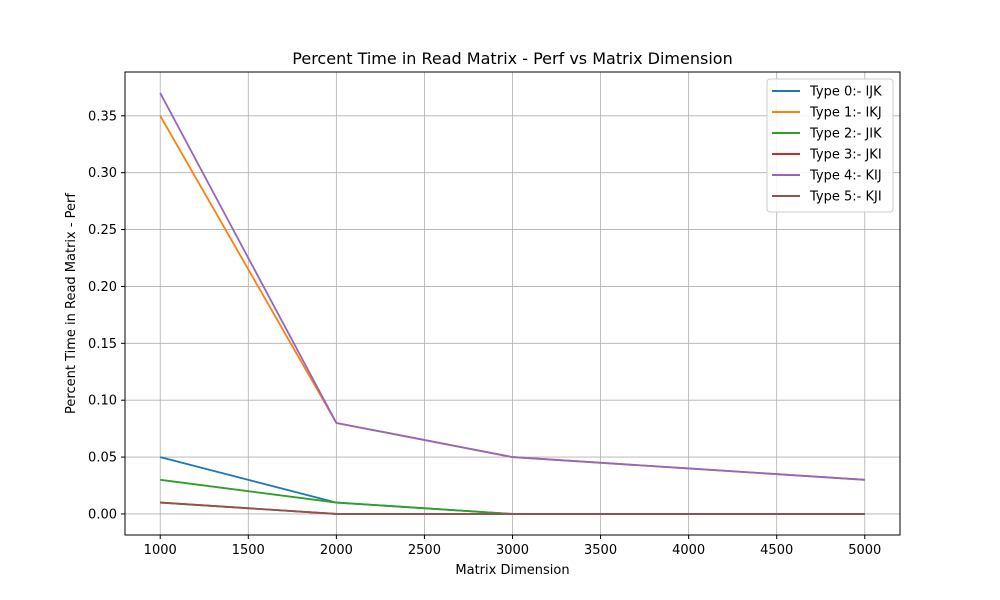  Describe the element at coordinates (160, 550) in the screenshot. I see `x-tick-label: 1000` at that location.